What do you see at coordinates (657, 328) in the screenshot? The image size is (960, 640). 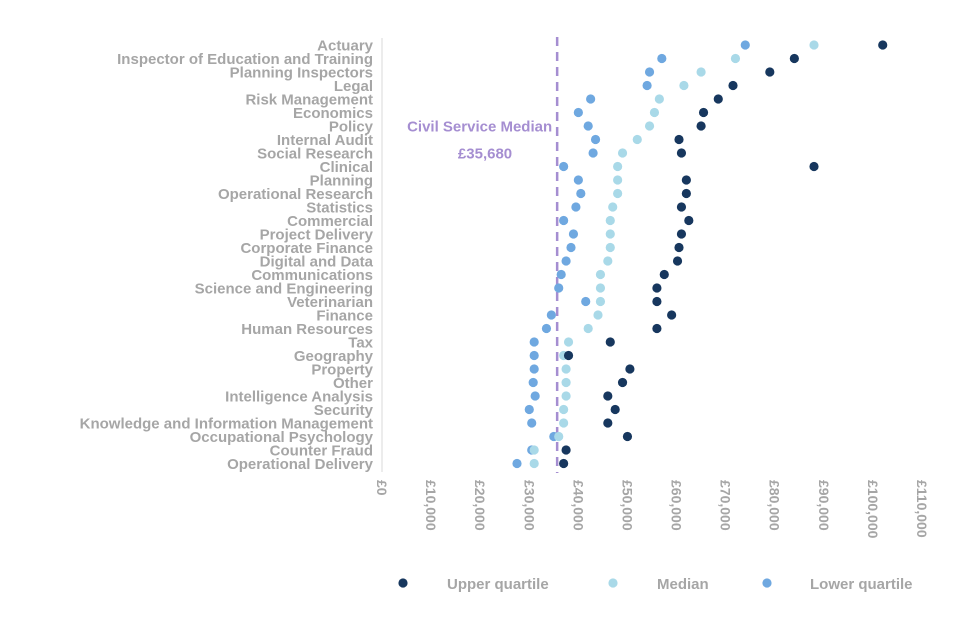 I see `point-upper-quartile-human-resources` at bounding box center [657, 328].